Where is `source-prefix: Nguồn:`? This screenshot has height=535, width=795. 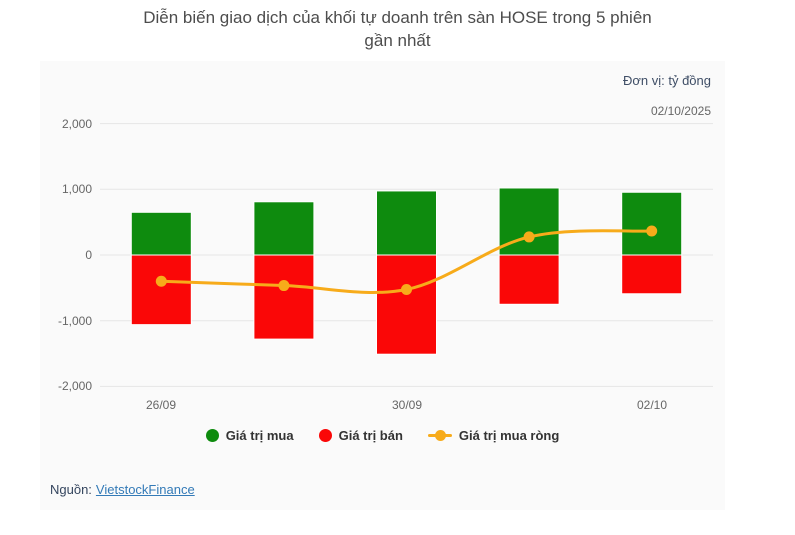 source-prefix: Nguồn: is located at coordinates (71, 489).